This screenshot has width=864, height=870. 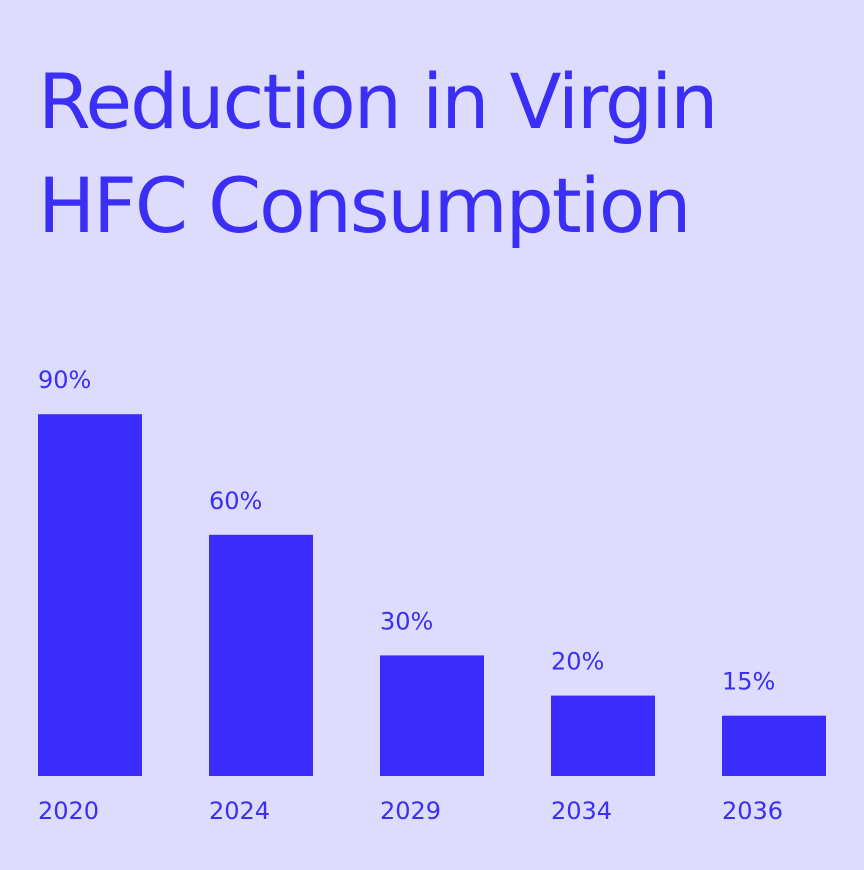 What do you see at coordinates (235, 501) in the screenshot?
I see `value-label: 60%` at bounding box center [235, 501].